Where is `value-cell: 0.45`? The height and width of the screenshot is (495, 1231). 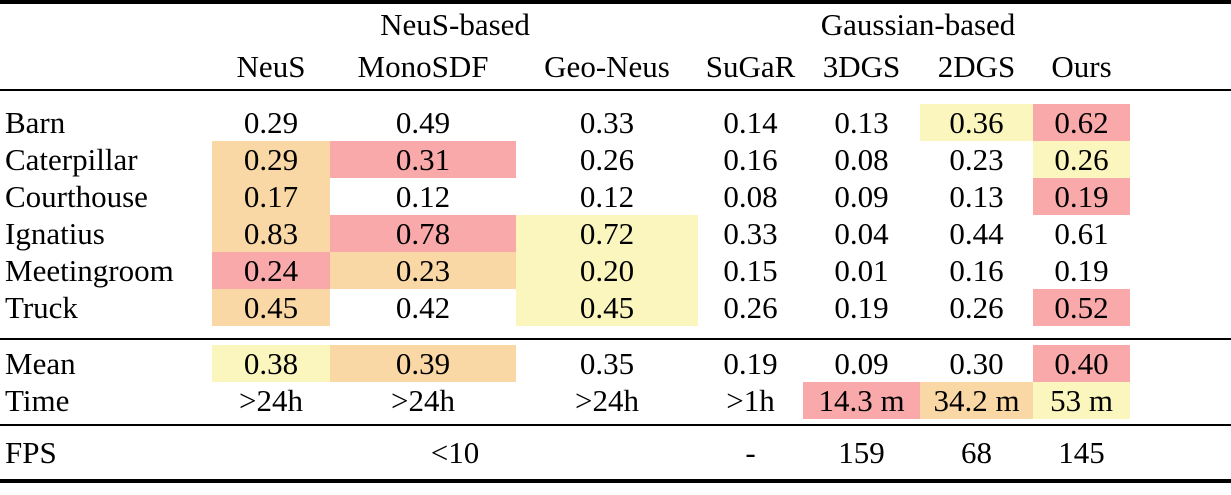 value-cell: 0.45 is located at coordinates (271, 307).